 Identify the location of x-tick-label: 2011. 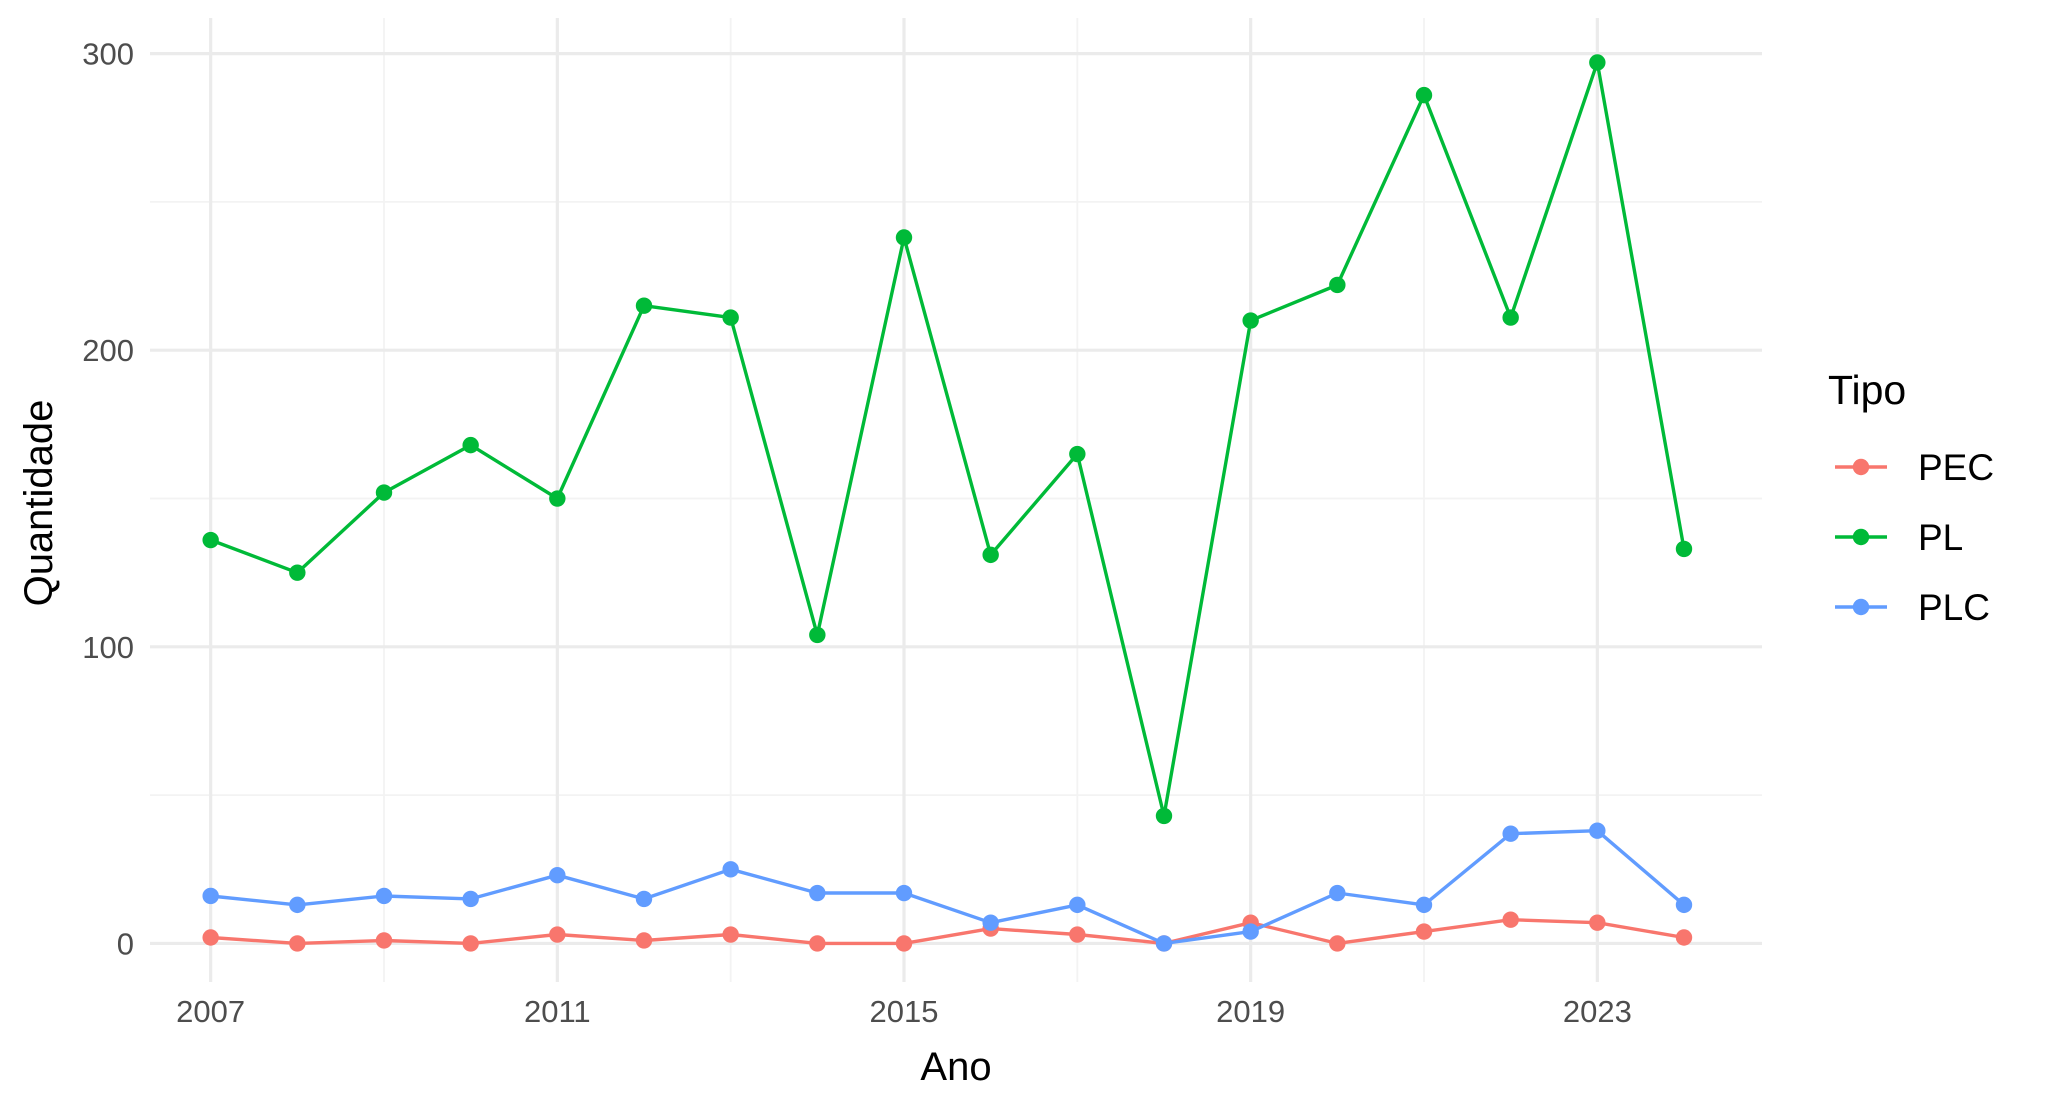
(557, 1011).